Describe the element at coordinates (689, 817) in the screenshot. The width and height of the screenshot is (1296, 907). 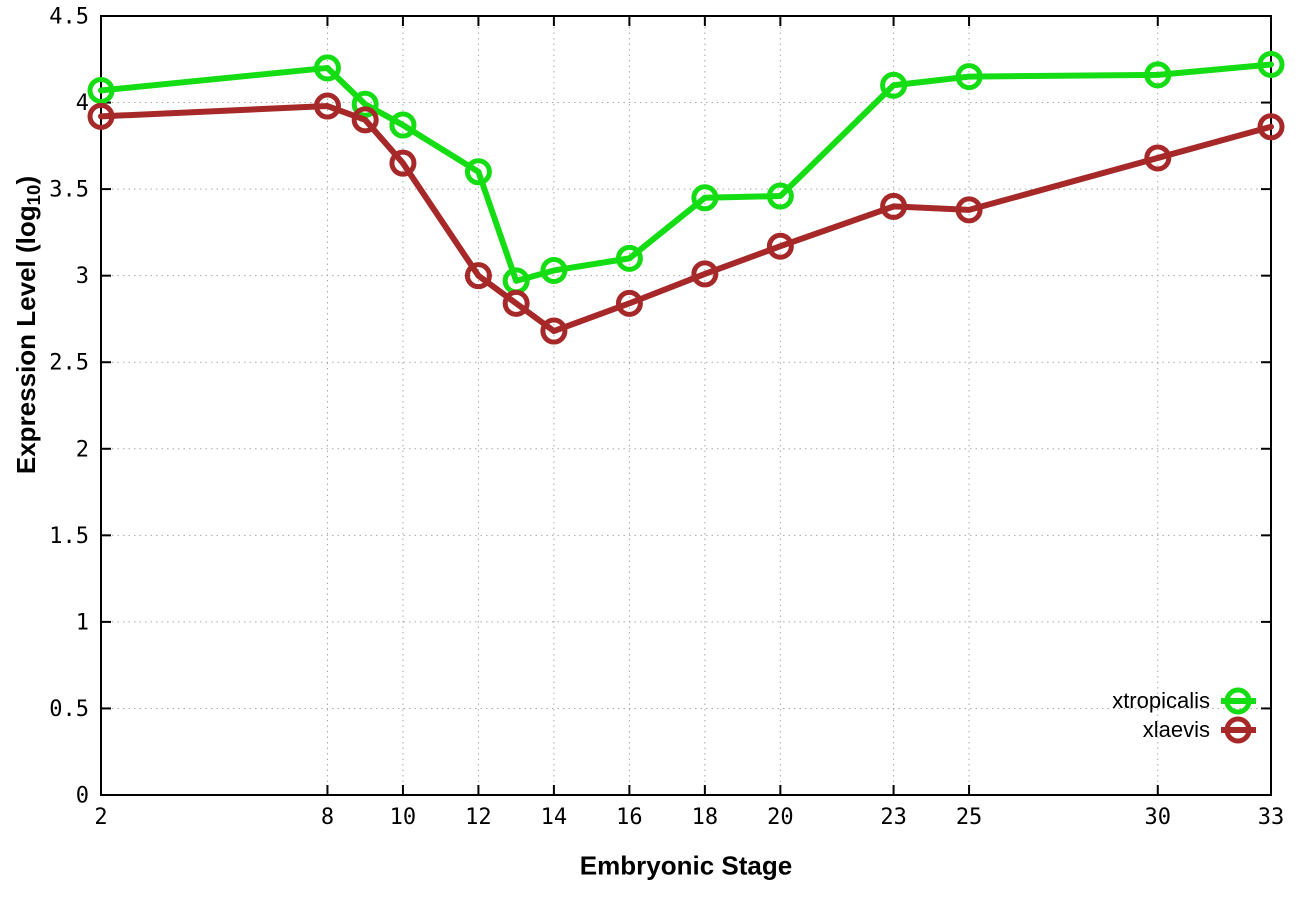
I see `x-tick-labels: 2 8 10 12 14 16 18 20 23 25 30 33` at that location.